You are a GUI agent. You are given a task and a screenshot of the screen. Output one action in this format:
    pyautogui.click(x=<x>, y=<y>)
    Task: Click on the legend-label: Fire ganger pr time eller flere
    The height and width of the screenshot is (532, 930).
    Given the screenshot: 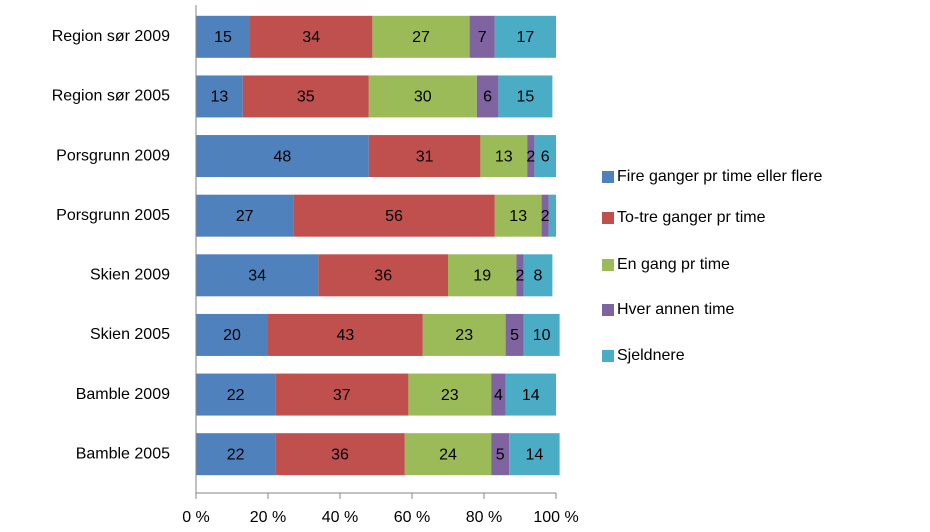 What is the action you would take?
    pyautogui.click(x=720, y=176)
    